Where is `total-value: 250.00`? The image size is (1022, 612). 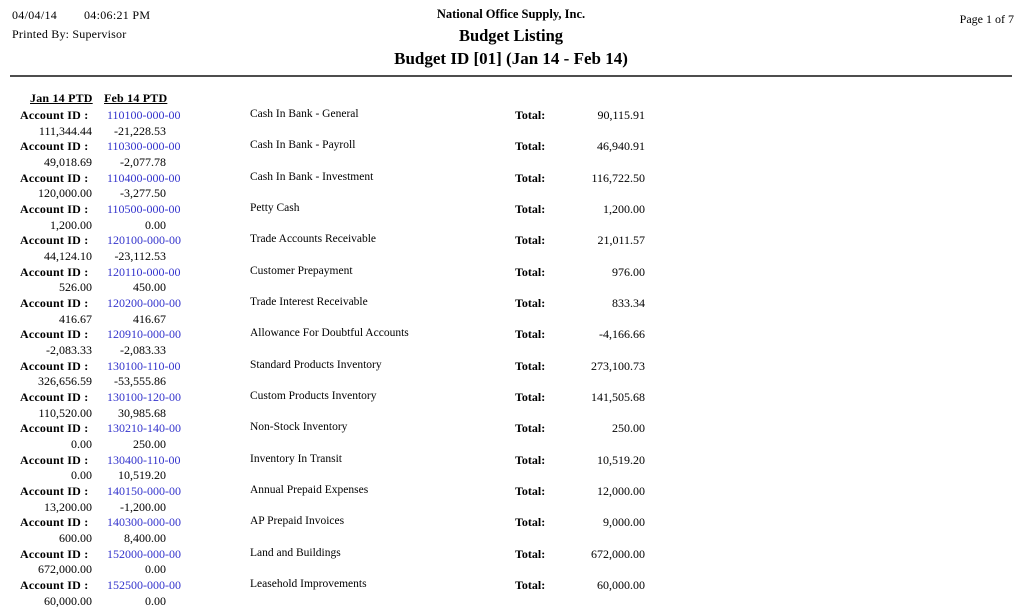 total-value: 250.00 is located at coordinates (628, 428).